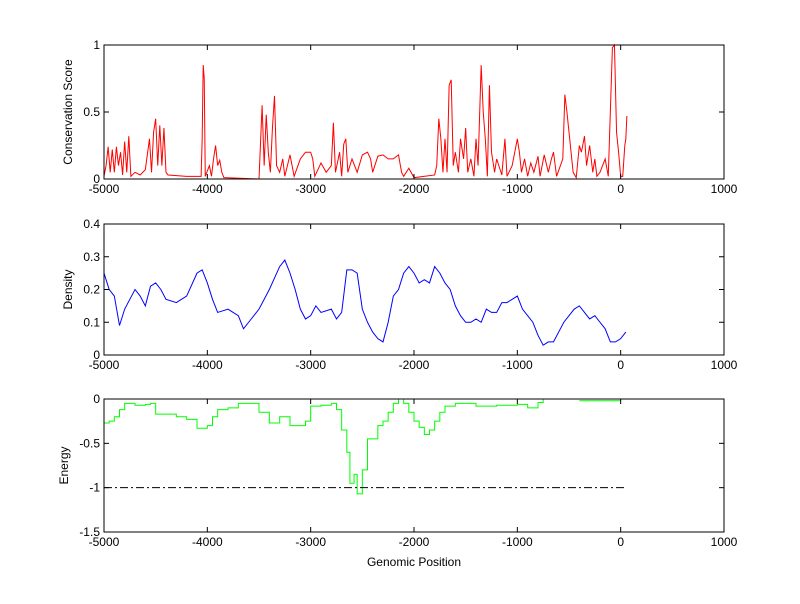  I want to click on y-axis-label: Energy, so click(64, 465).